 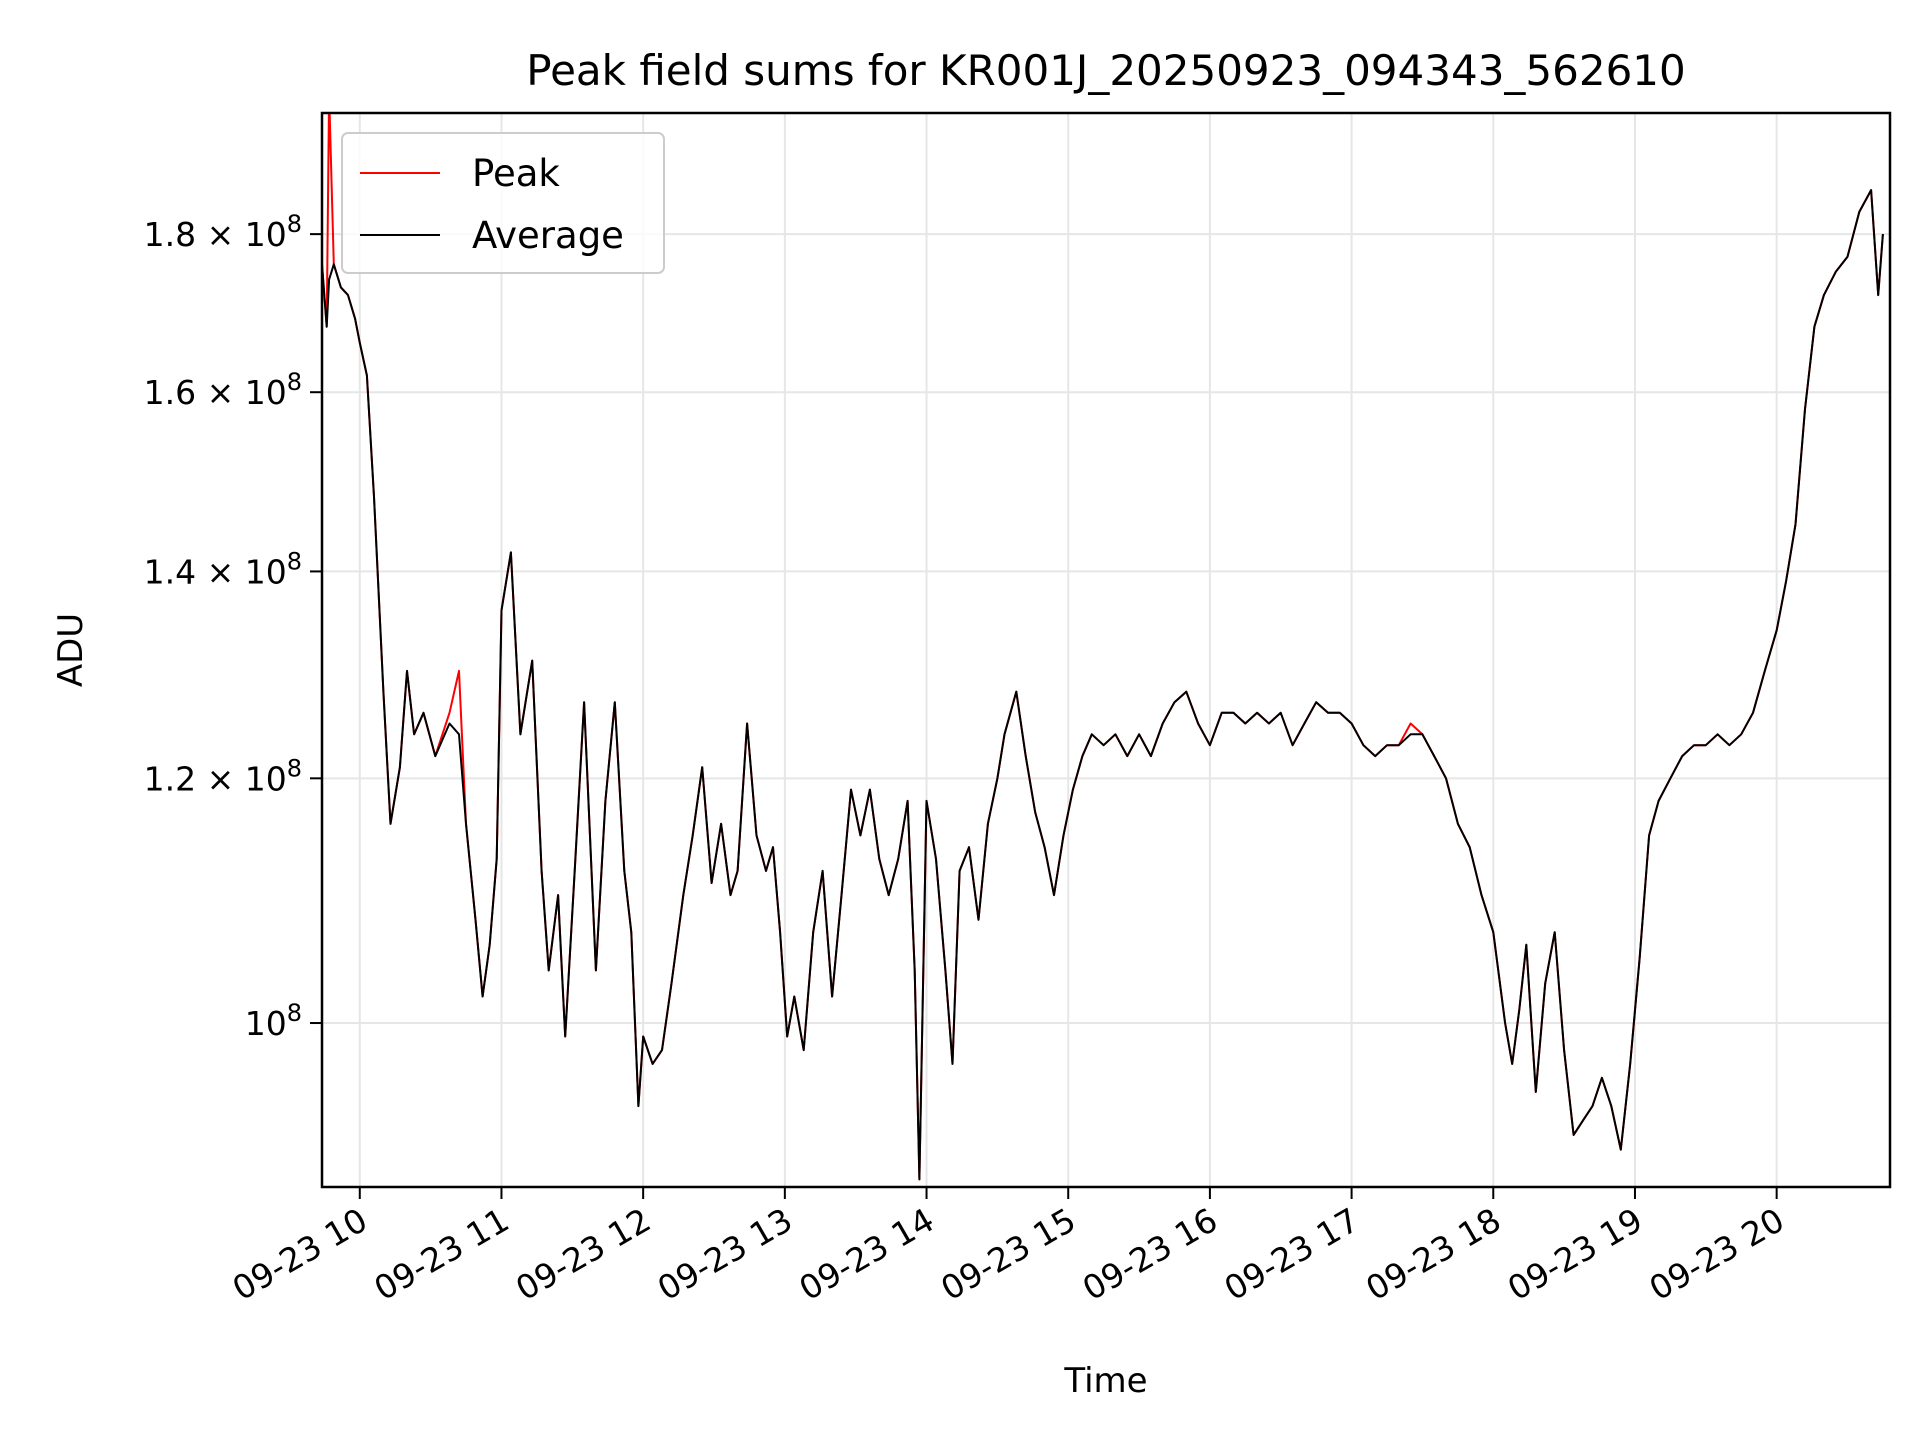 What do you see at coordinates (516, 173) in the screenshot?
I see `legend-label-peak: Peak` at bounding box center [516, 173].